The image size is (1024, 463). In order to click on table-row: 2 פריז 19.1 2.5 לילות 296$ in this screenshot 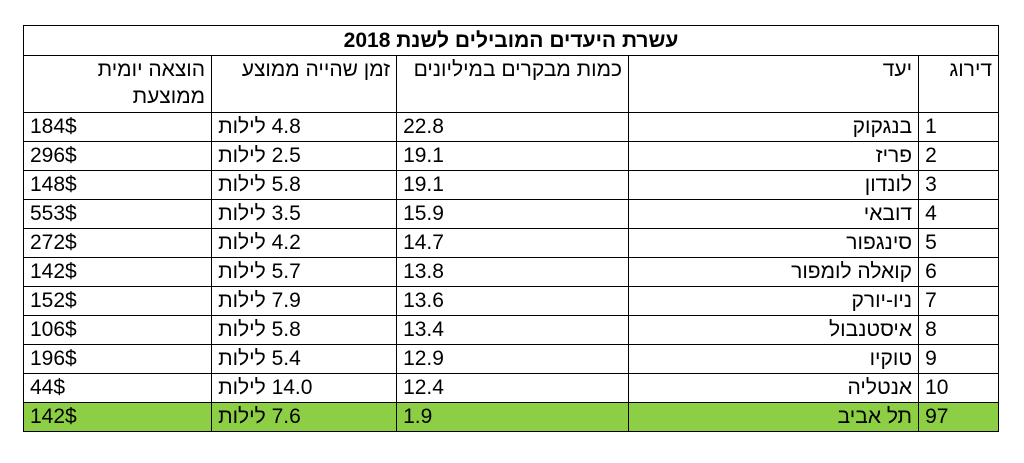, I will do `click(511, 156)`.